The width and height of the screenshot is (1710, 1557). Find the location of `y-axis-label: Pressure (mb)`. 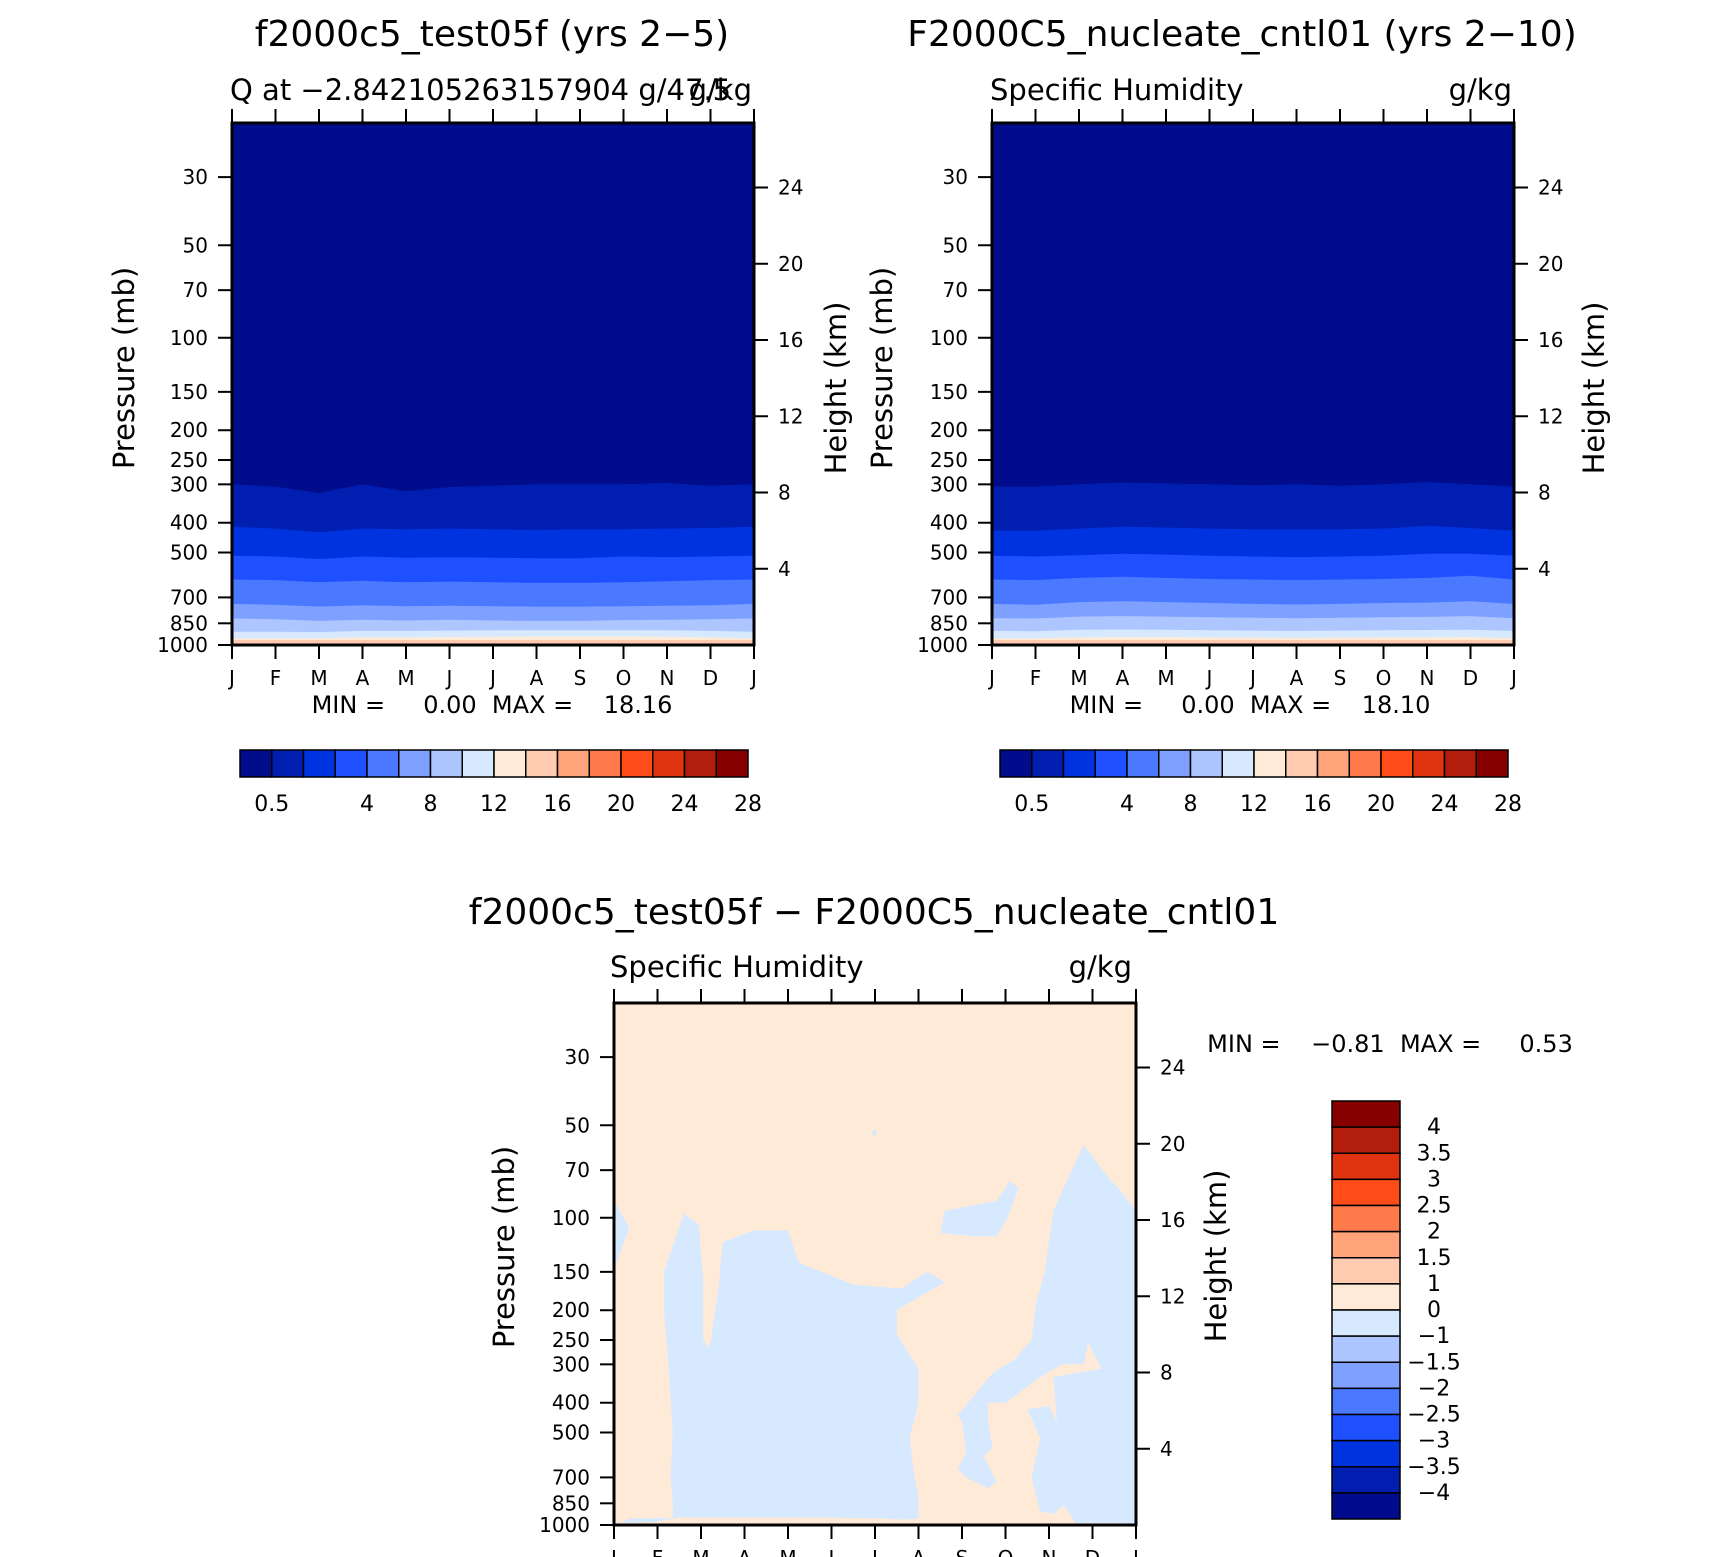

y-axis-label: Pressure (mb) is located at coordinates (882, 368).